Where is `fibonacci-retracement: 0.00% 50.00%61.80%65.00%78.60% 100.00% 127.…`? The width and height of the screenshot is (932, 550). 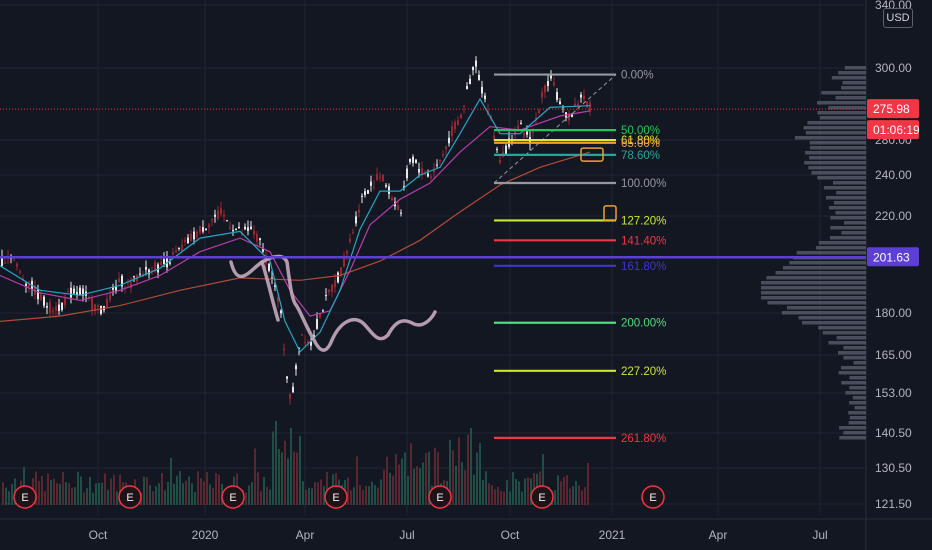 fibonacci-retracement: 0.00% 50.00%61.80%65.00%78.60% 100.00% 127.… is located at coordinates (579, 257).